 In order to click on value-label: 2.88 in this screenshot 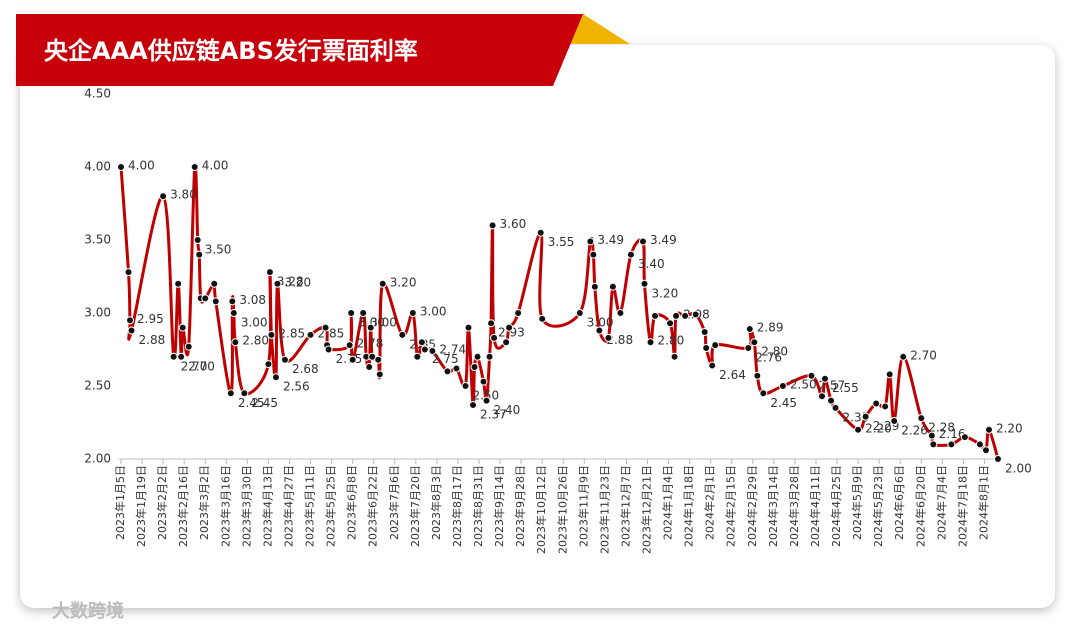, I will do `click(152, 340)`.